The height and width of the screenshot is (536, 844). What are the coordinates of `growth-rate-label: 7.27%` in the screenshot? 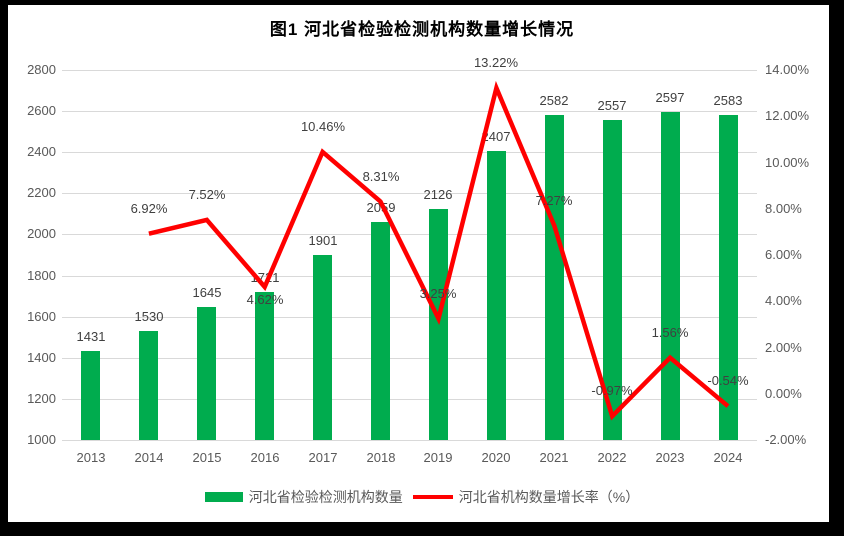 It's located at (554, 200).